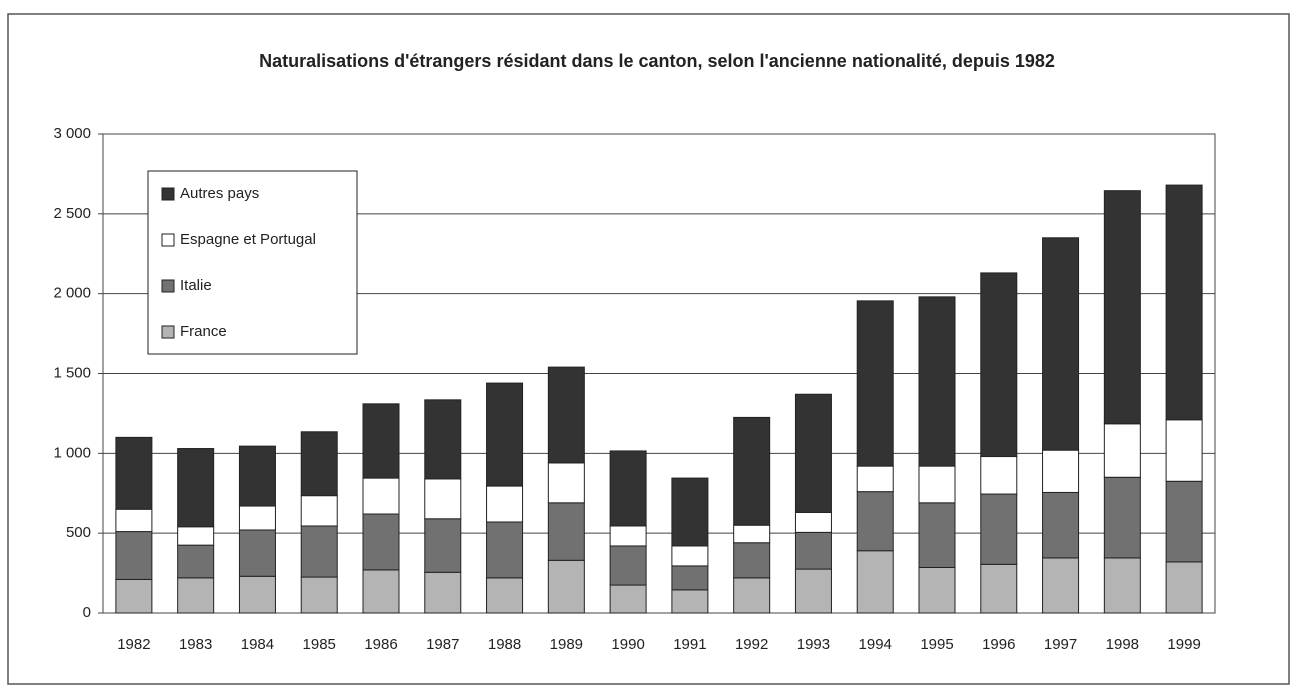  Describe the element at coordinates (1060, 644) in the screenshot. I see `x-tick-label: 1997` at that location.